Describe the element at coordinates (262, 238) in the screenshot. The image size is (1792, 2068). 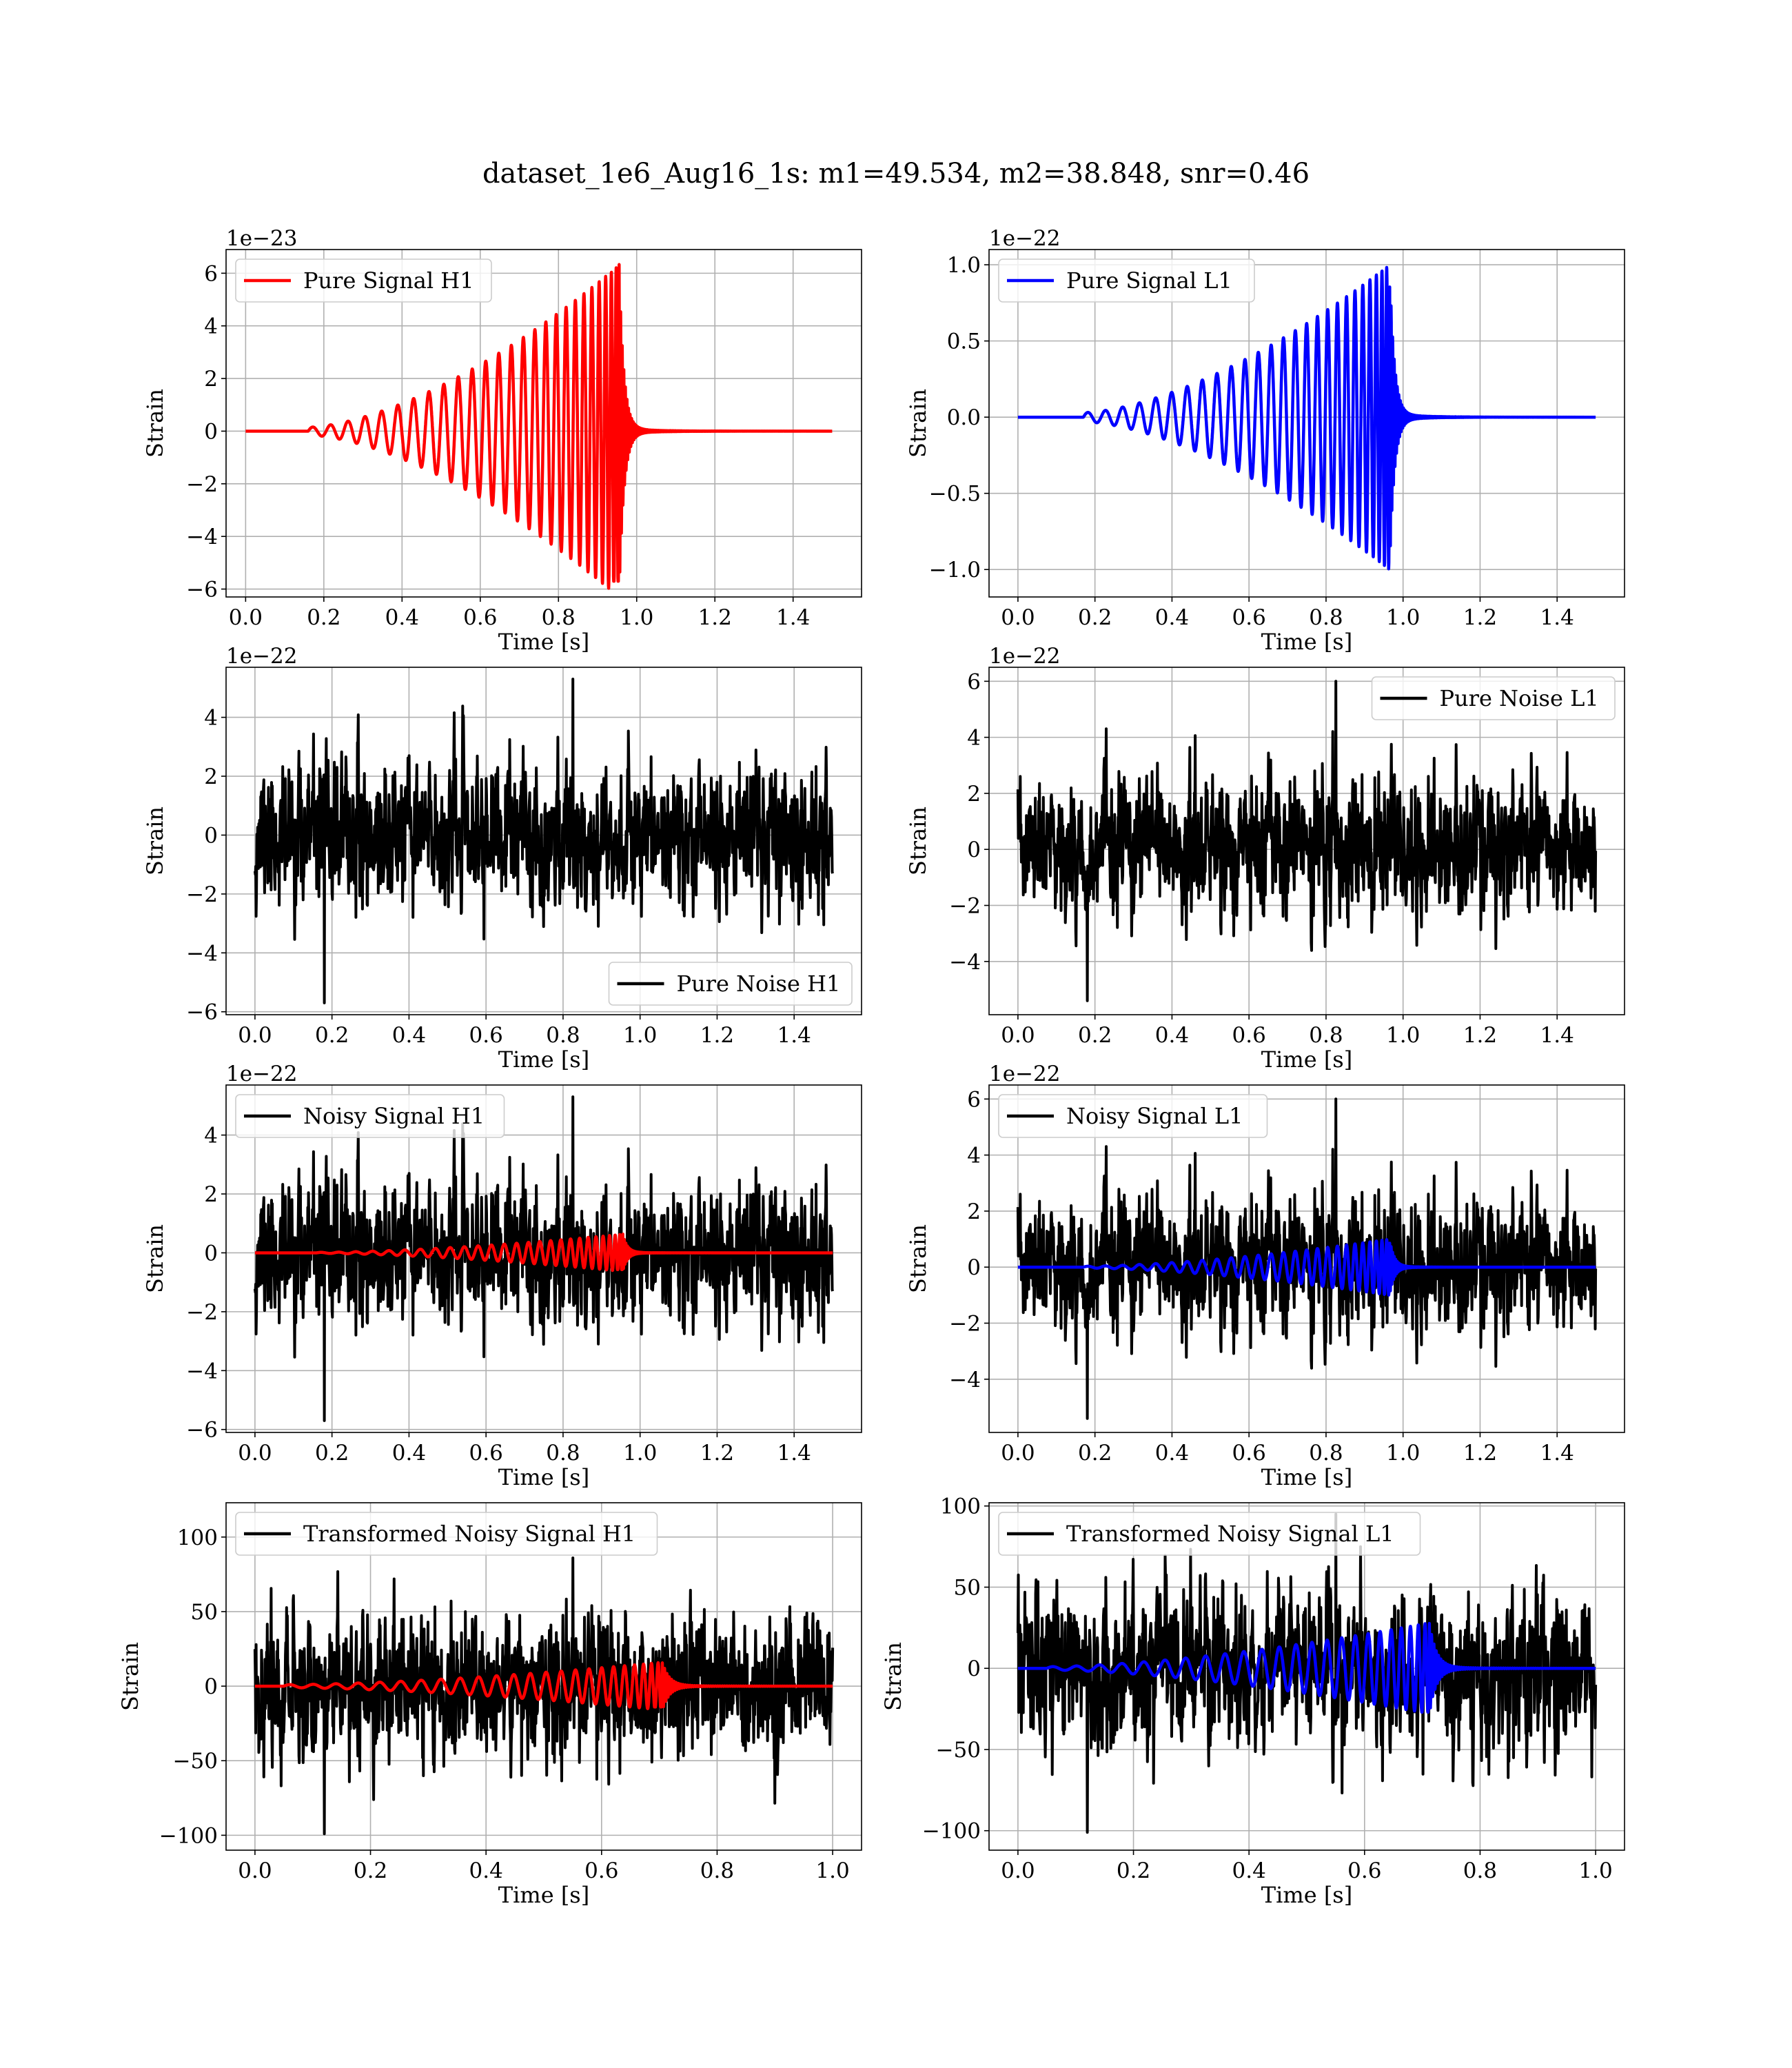
I see `offset-label: 1e−23` at that location.